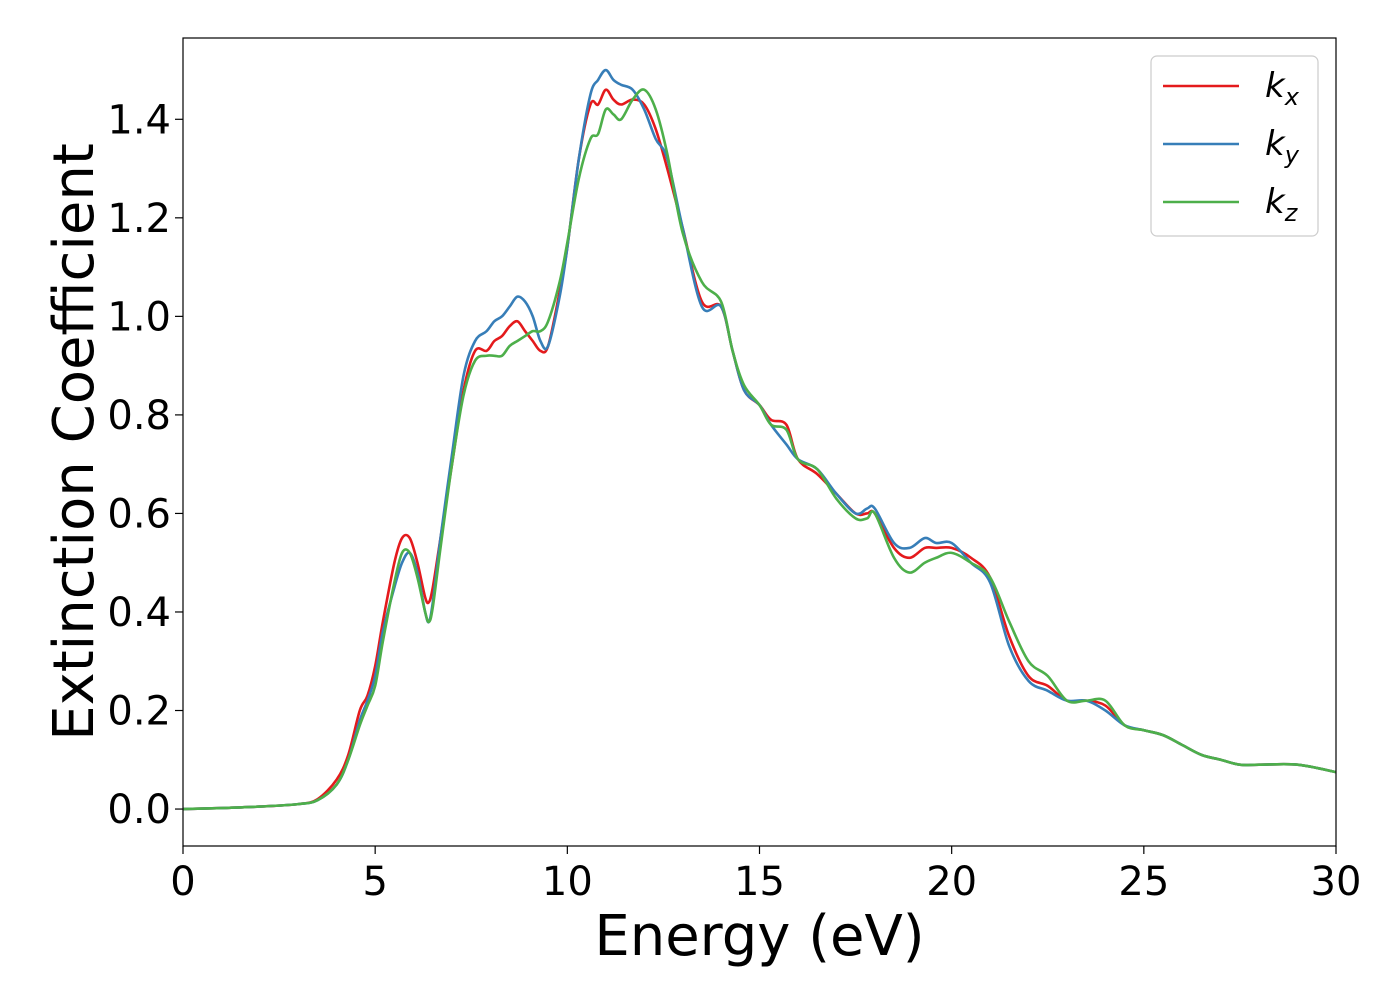  I want to click on y-tick-label: 0.4, so click(139, 613).